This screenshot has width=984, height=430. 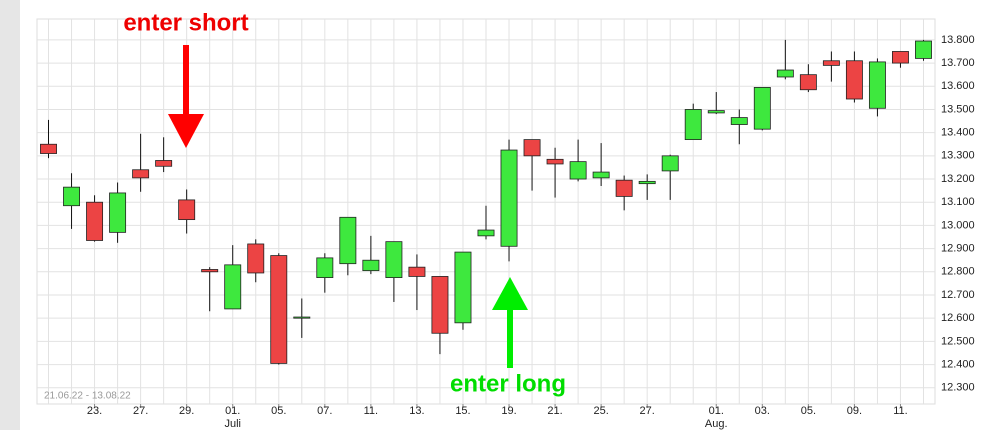 I want to click on x-tick-label: 07., so click(x=324, y=411).